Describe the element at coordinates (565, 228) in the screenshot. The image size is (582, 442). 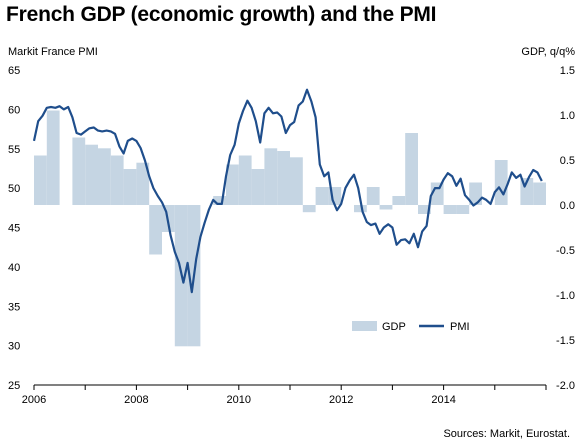
I see `right-axis-ticks: -2.0 -1.5 -1.0 -0.5 0.0 0.5 1.0 1.5` at that location.